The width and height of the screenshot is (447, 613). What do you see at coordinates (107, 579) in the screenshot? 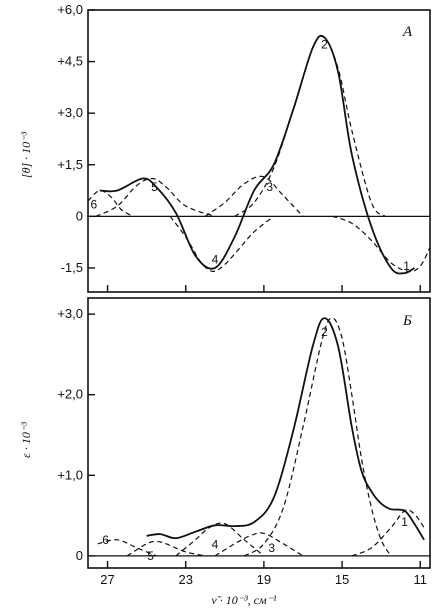
I see `x-tick-label: 27` at bounding box center [107, 579].